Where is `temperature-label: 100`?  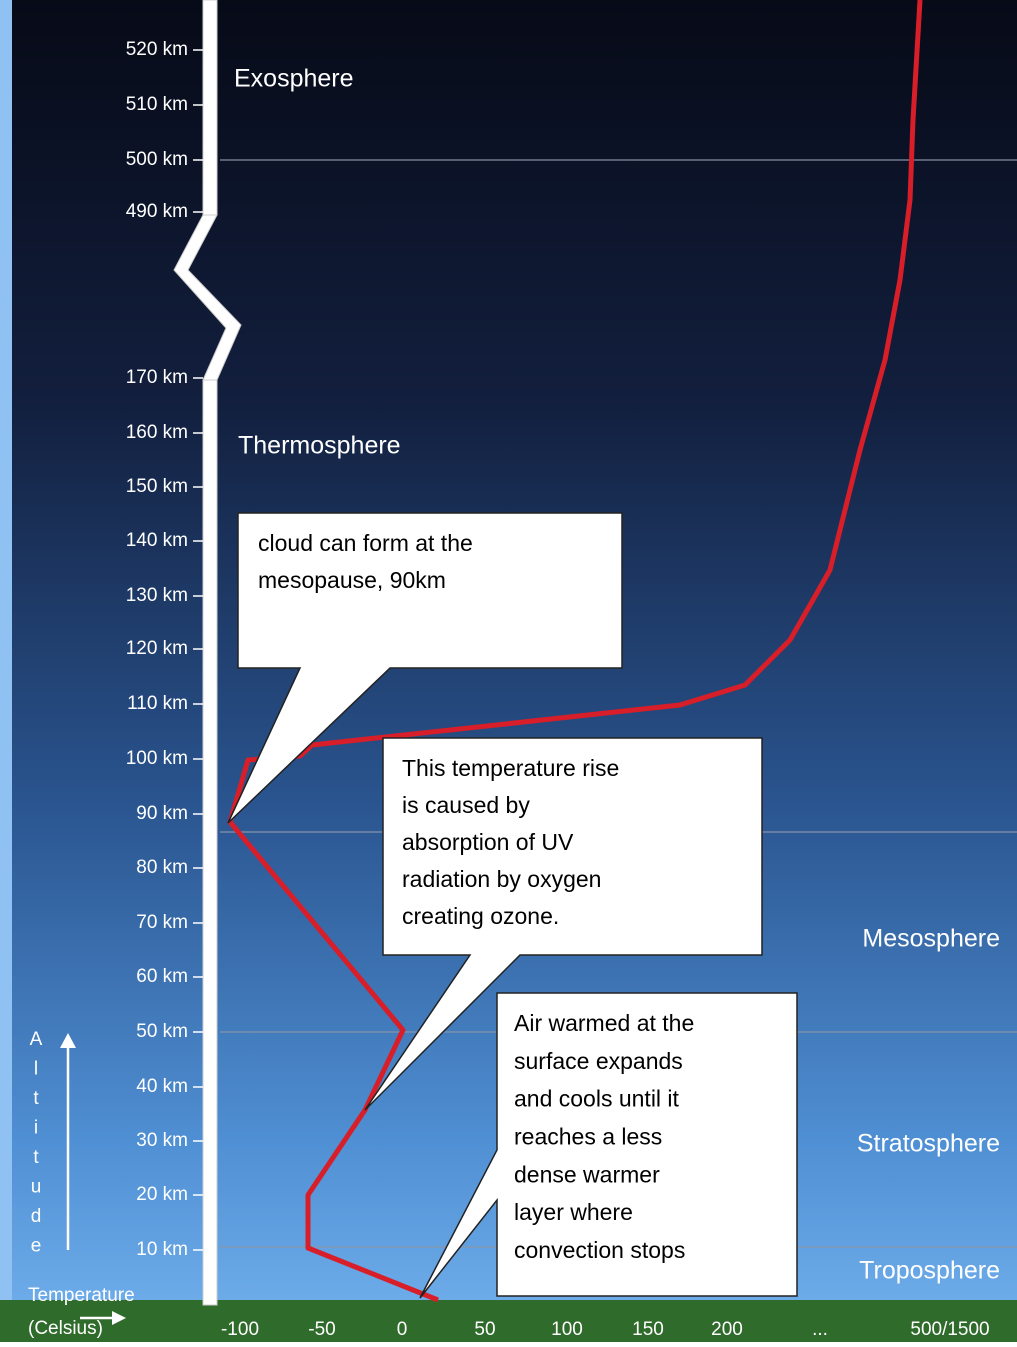
temperature-label: 100 is located at coordinates (567, 1329).